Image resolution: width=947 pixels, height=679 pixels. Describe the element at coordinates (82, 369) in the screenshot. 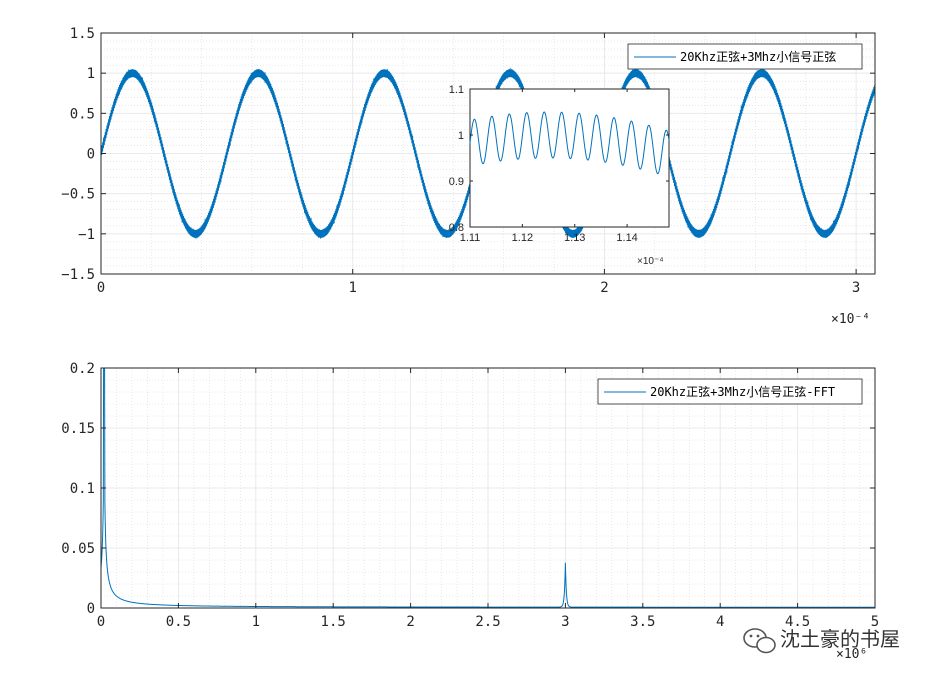

I see `y-tick-label: 0.2` at that location.